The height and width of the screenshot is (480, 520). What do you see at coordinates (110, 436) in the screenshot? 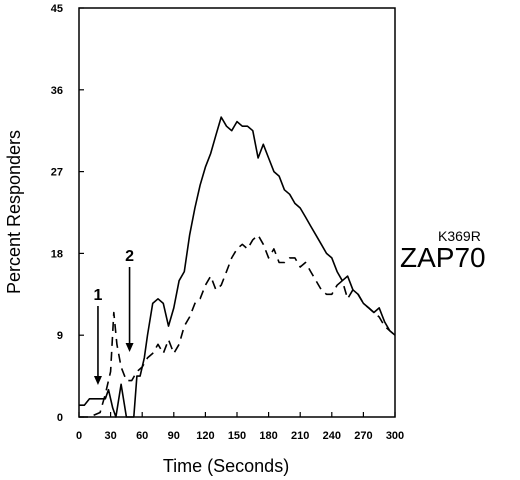
I see `x-tick-label: 30` at bounding box center [110, 436].